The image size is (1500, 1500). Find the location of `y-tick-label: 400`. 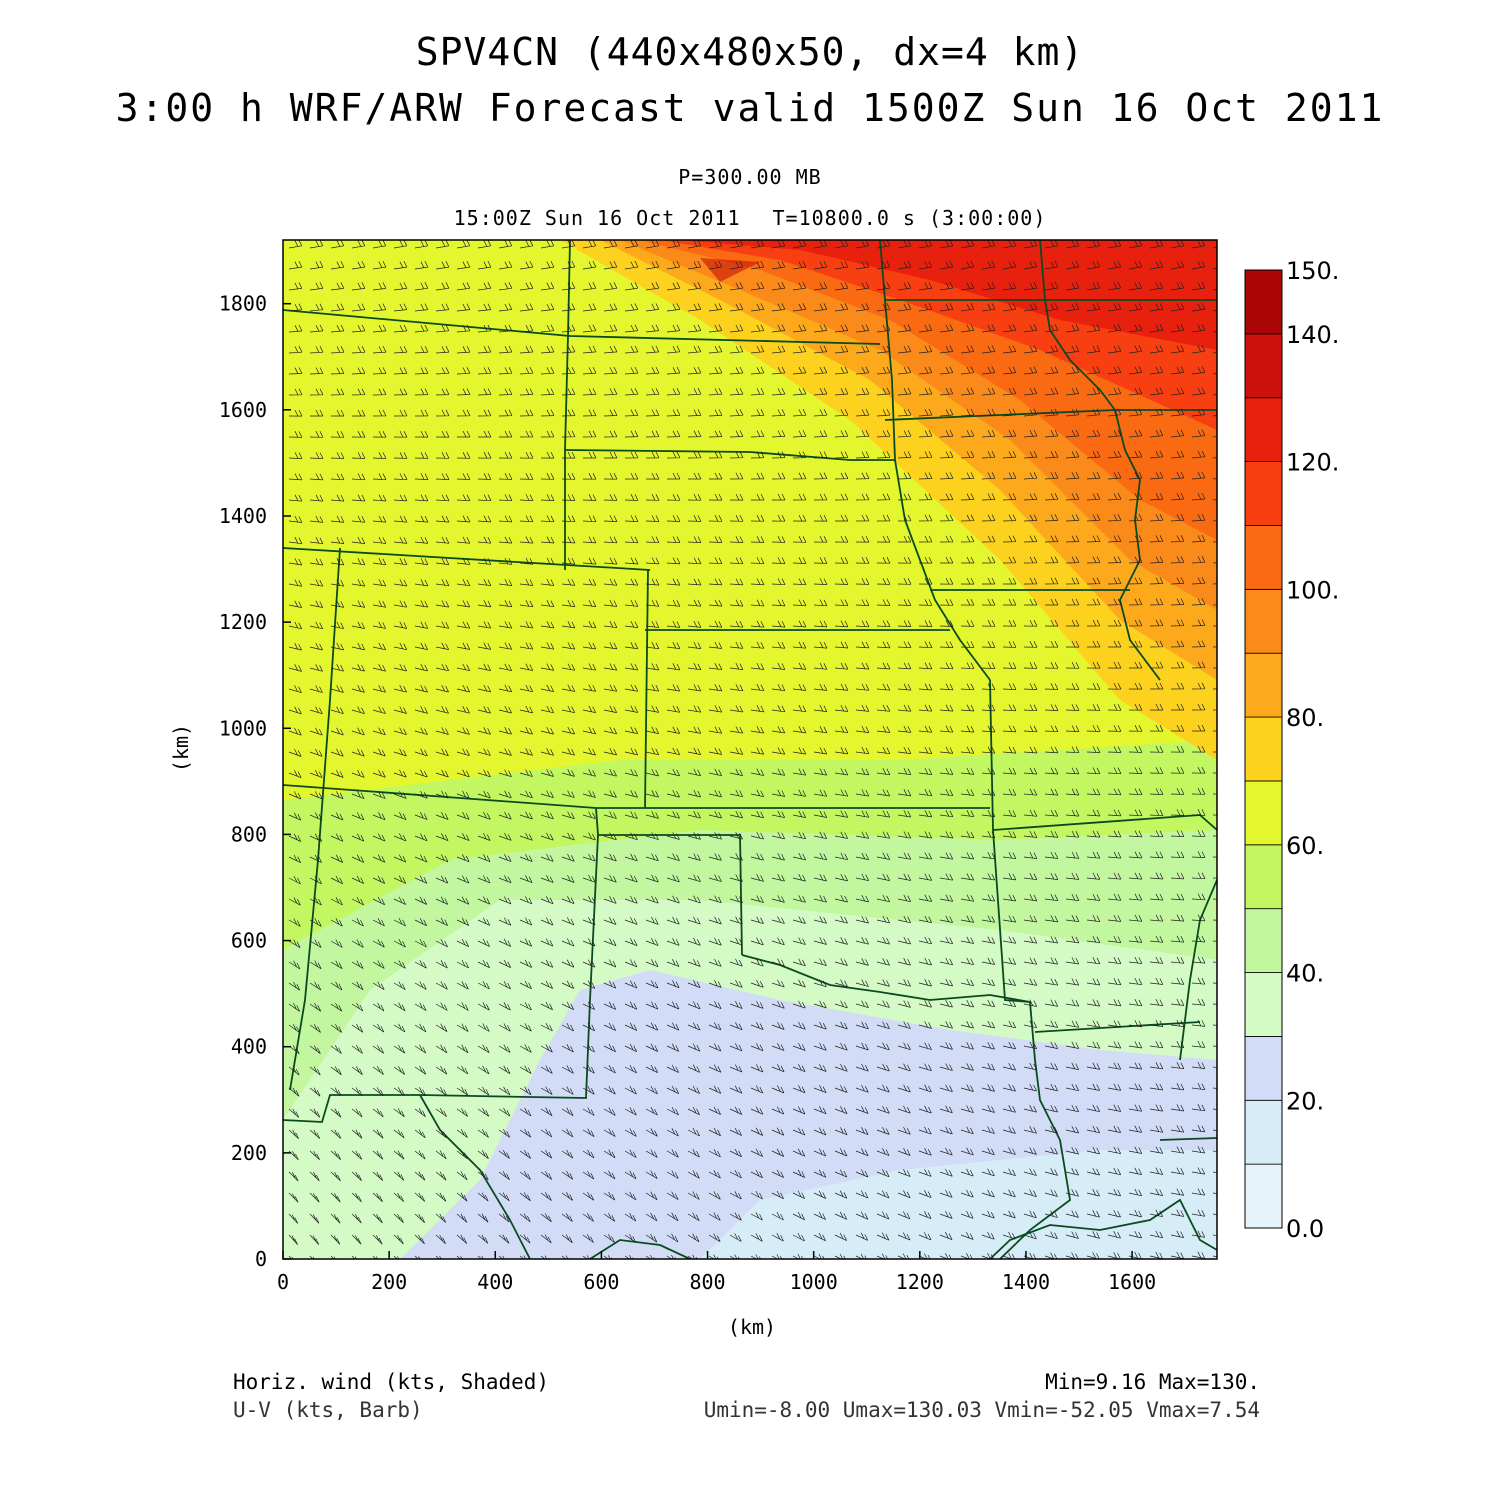

y-tick-label: 400 is located at coordinates (249, 1047).